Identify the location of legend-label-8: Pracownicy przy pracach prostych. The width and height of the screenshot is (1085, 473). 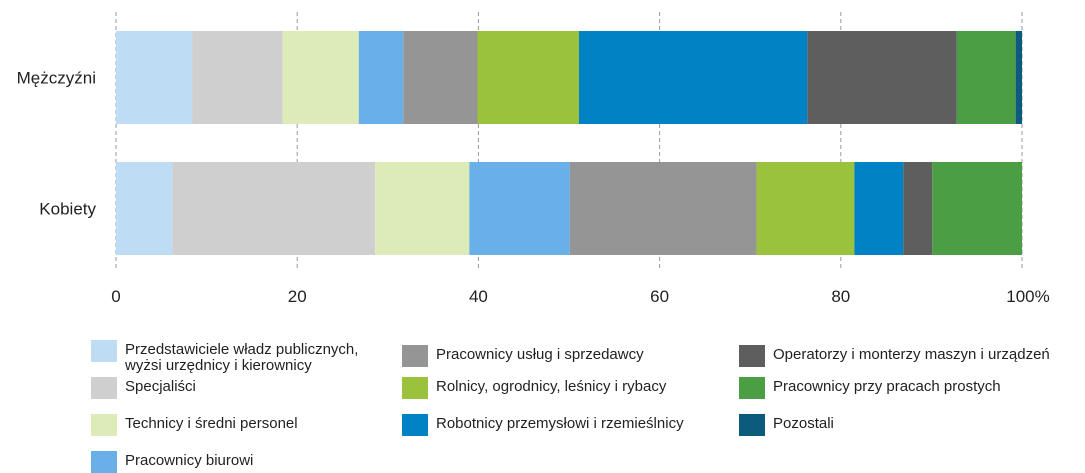
(887, 386).